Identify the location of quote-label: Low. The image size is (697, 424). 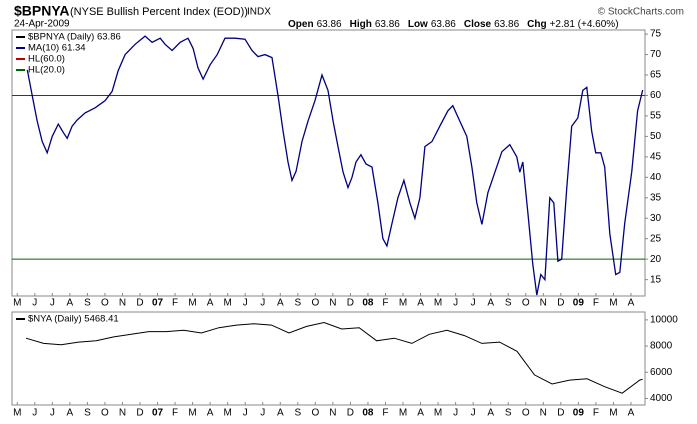
(418, 24).